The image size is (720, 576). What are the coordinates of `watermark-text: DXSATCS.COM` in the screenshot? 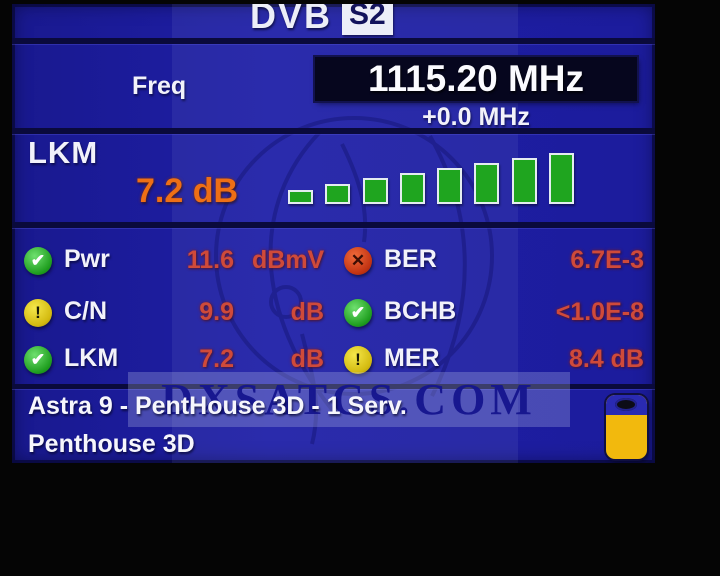 It's located at (349, 399).